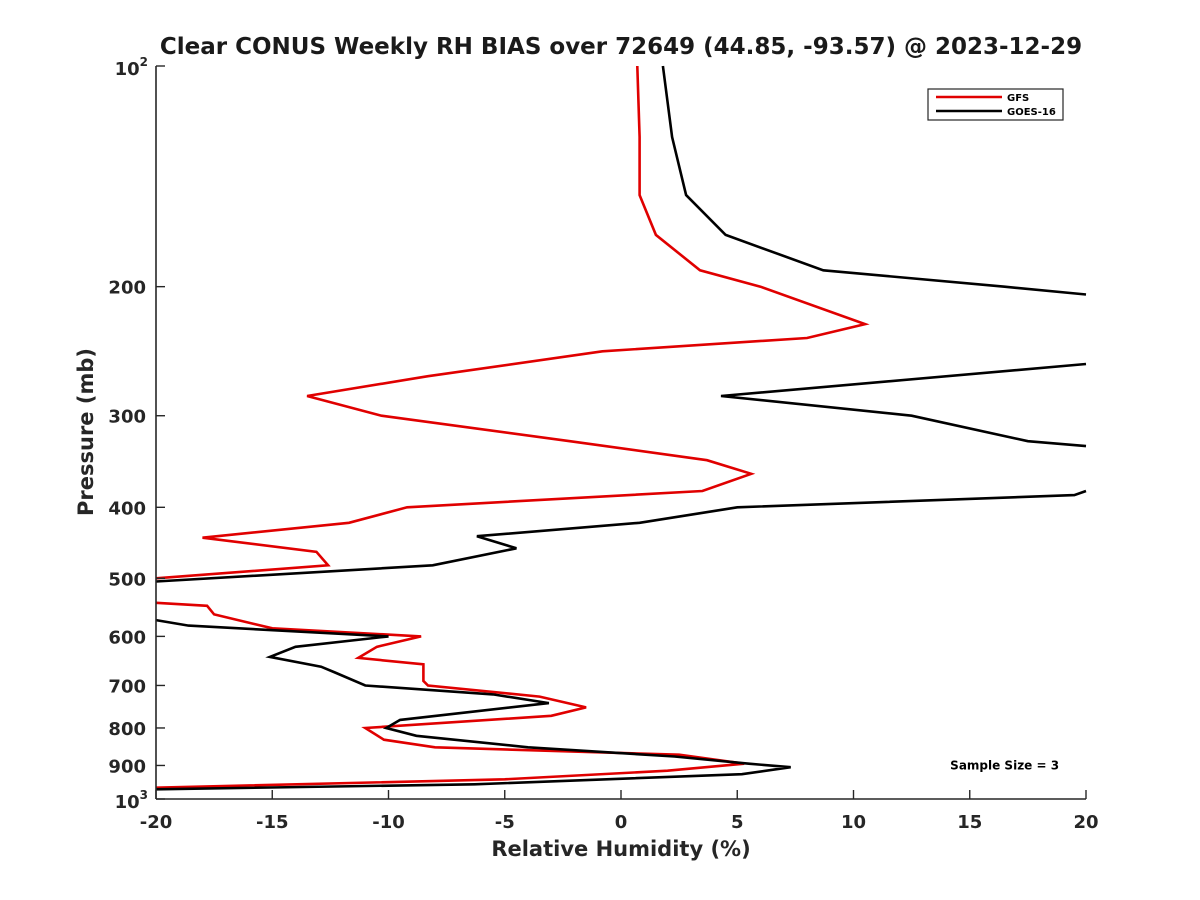 The width and height of the screenshot is (1200, 900). What do you see at coordinates (1018, 98) in the screenshot?
I see `legend-label-gfs: GFS` at bounding box center [1018, 98].